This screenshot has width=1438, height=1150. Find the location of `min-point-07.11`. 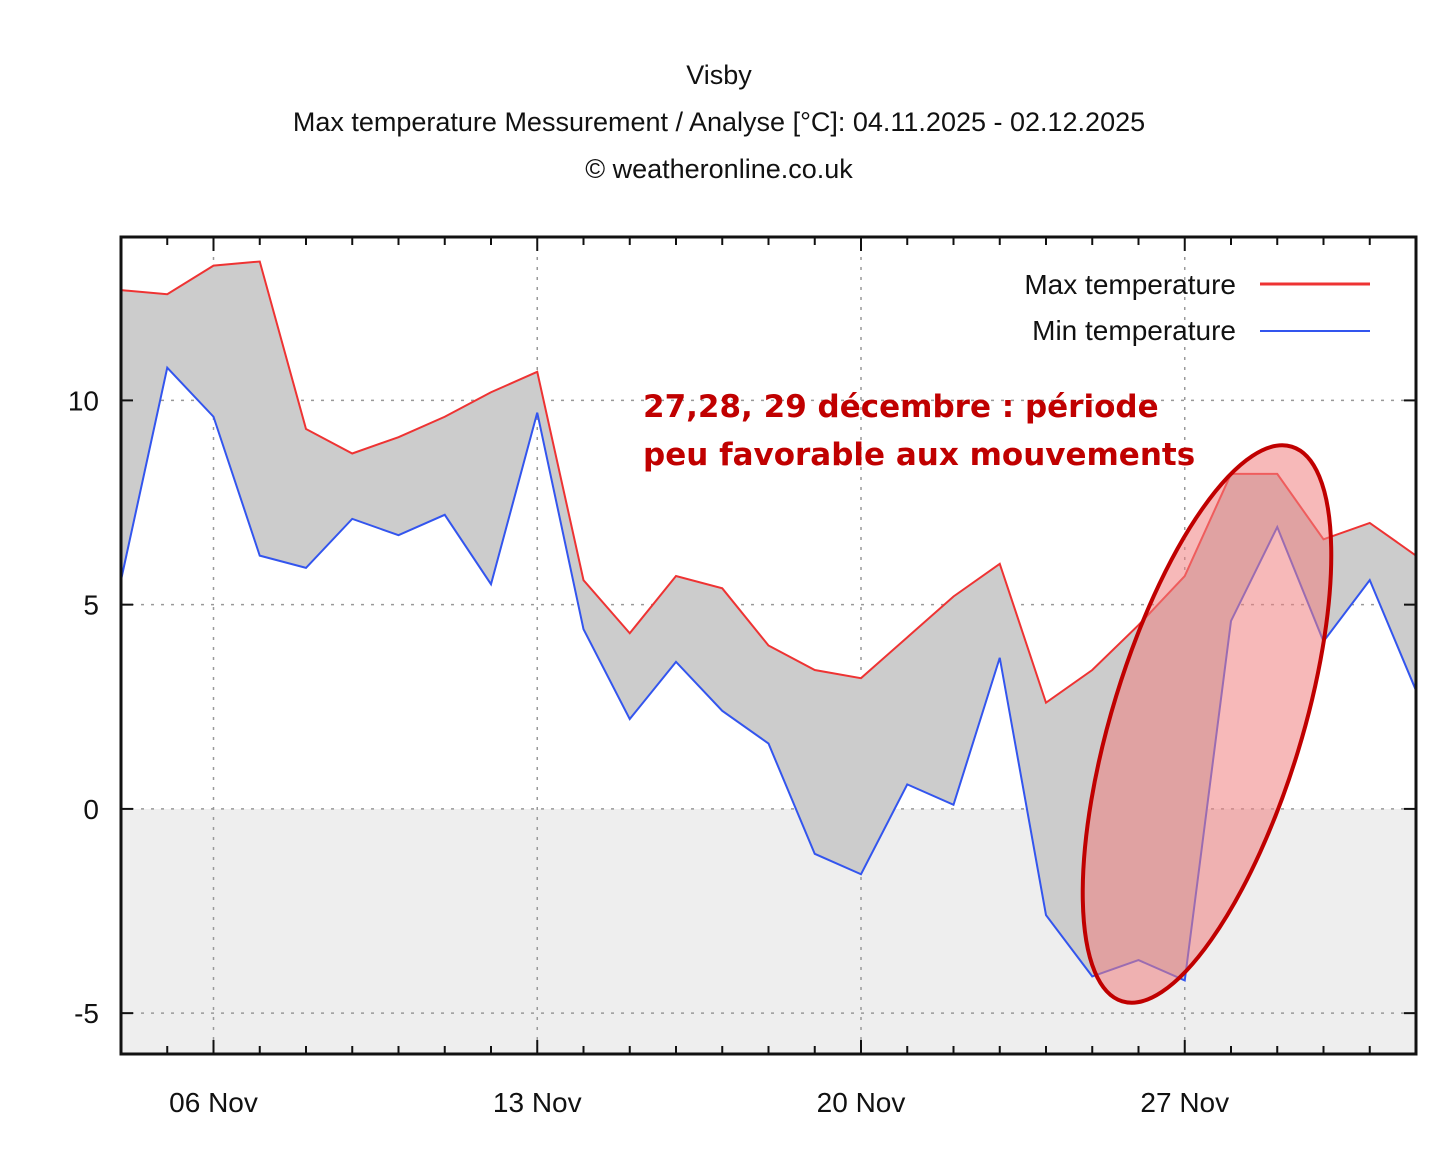

min-point-07.11 is located at coordinates (259, 555).